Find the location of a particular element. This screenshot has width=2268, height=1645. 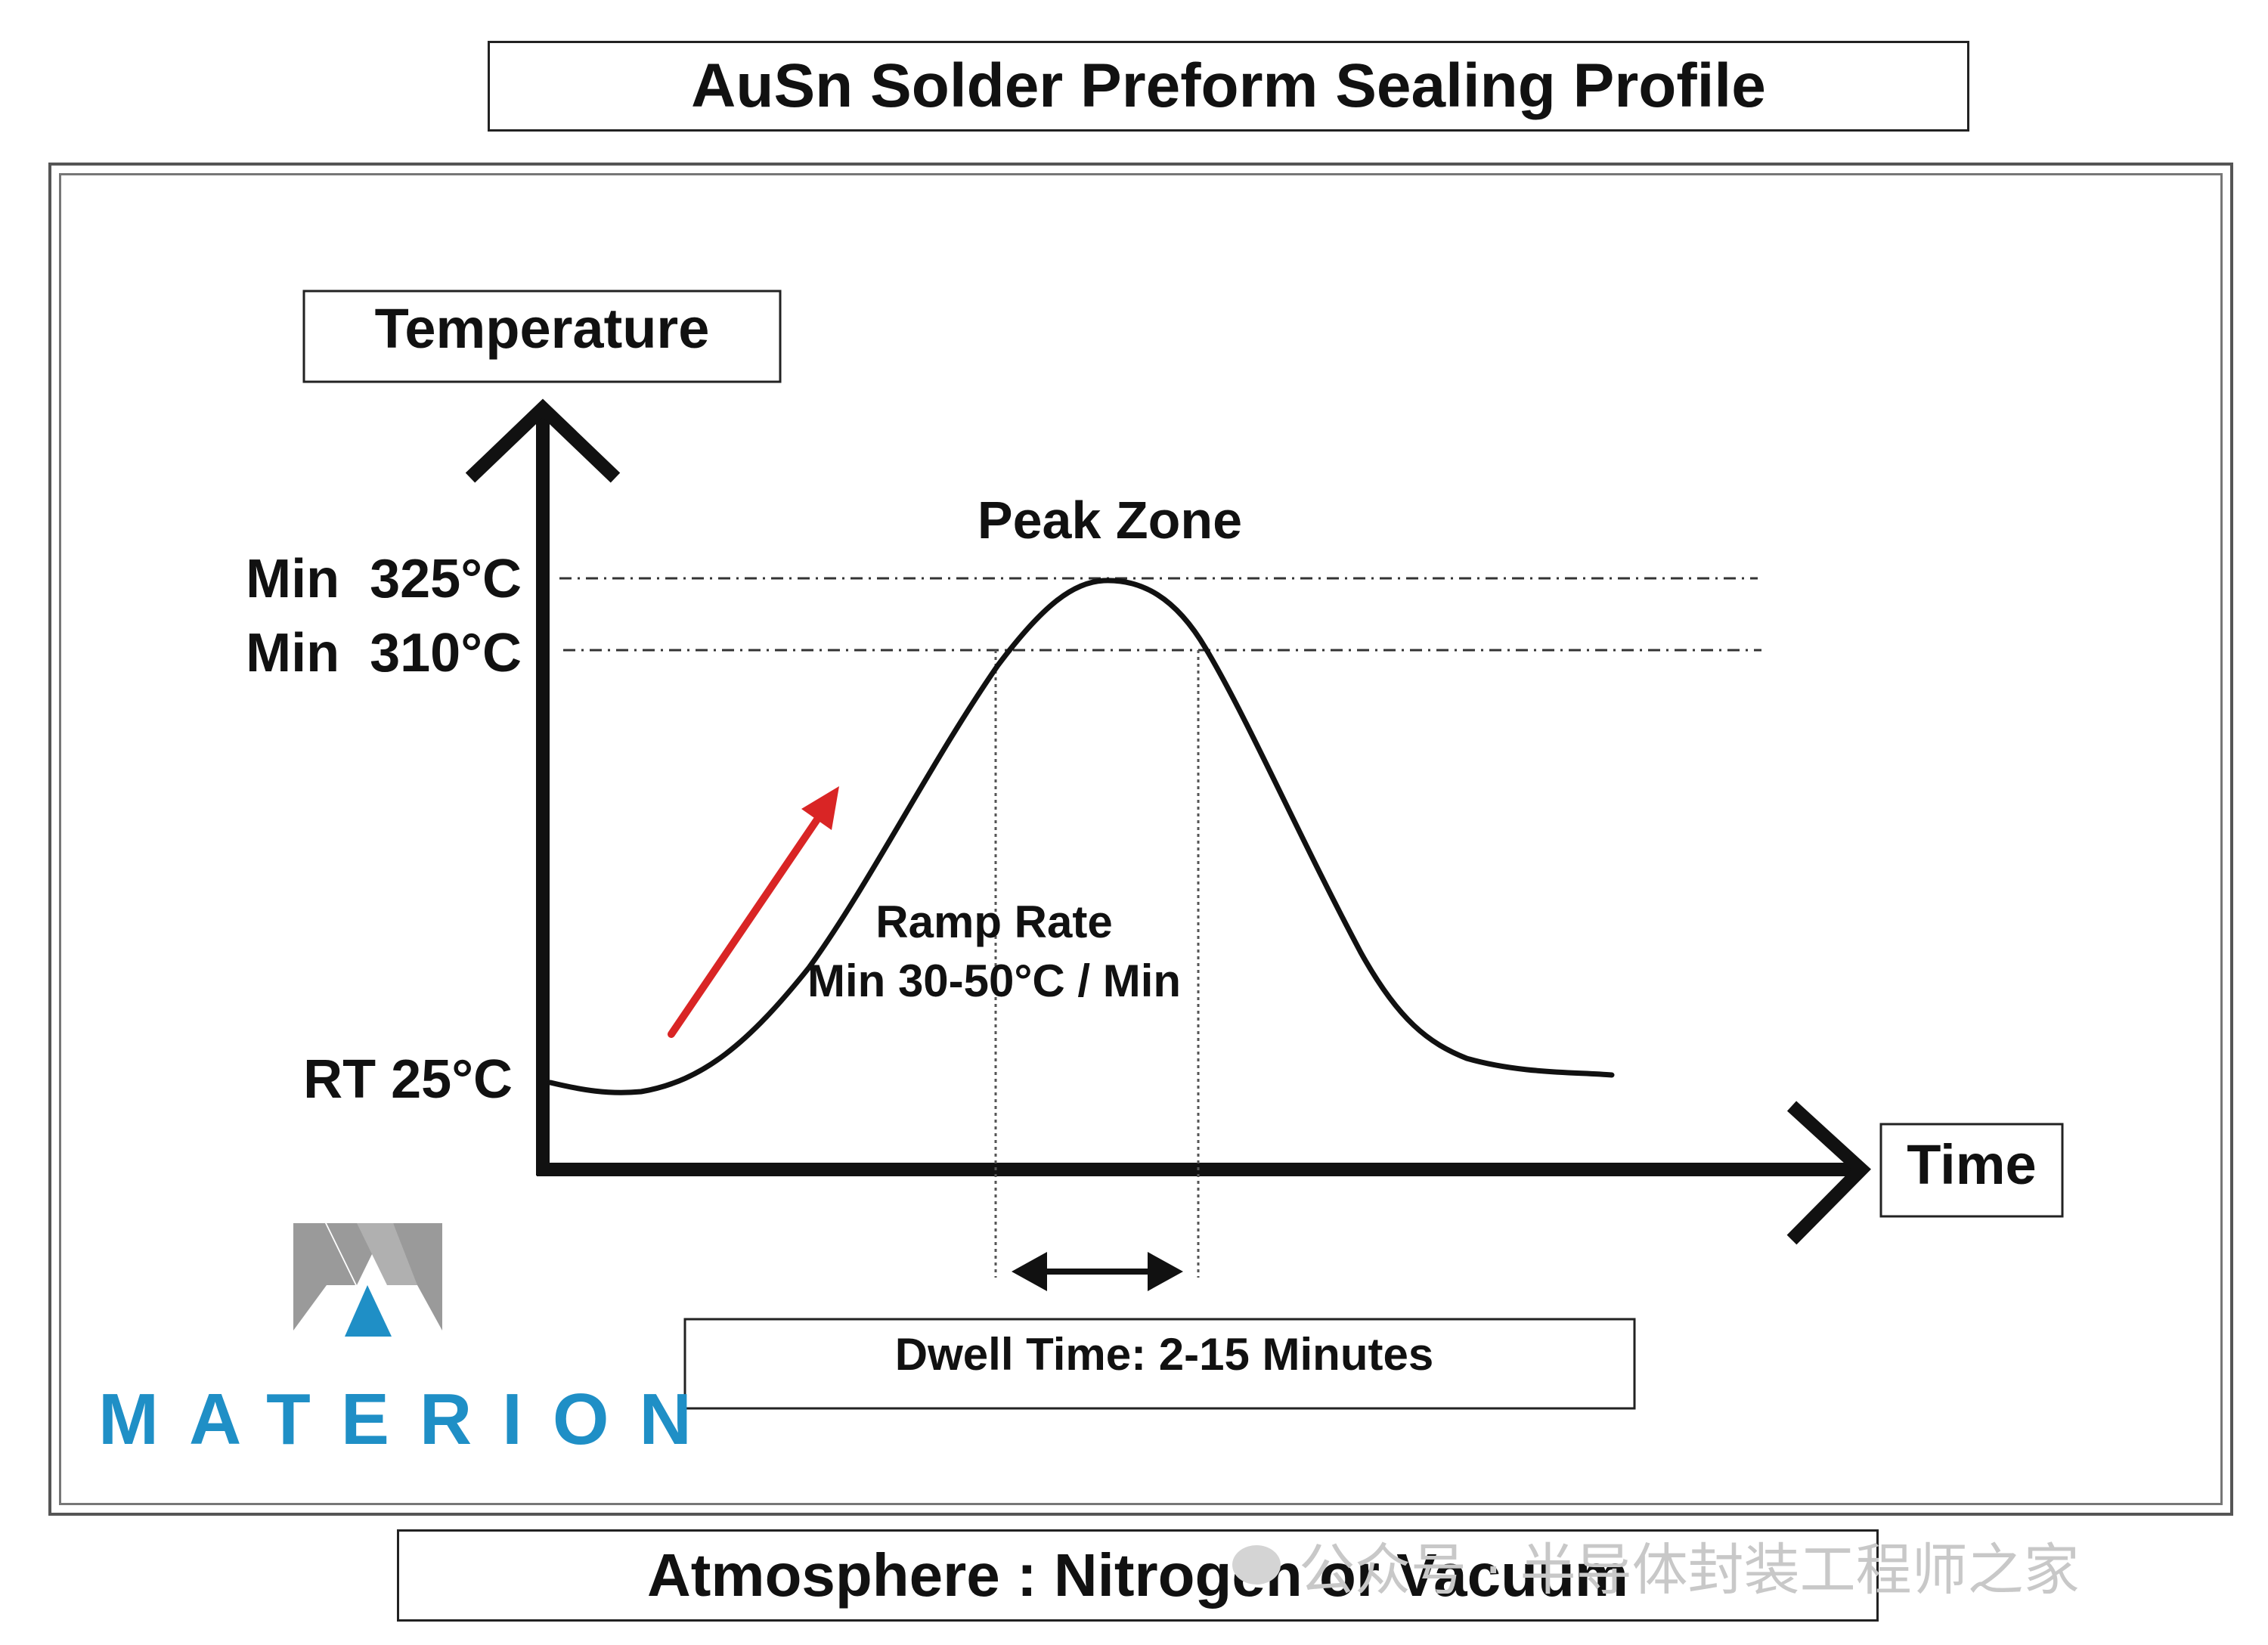

logo-center is located at coordinates (388, 1254).